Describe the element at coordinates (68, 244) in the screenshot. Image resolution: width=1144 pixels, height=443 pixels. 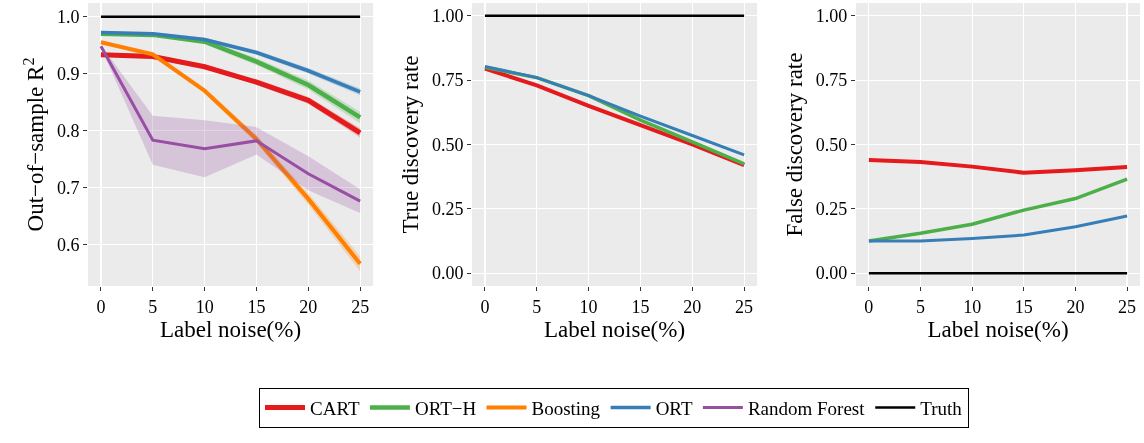
I see `y-tick-label: 0.6` at that location.